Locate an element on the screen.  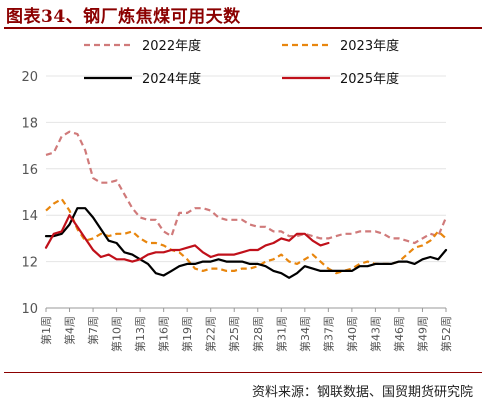
legend-label-3: 2025年度 is located at coordinates (369, 79).